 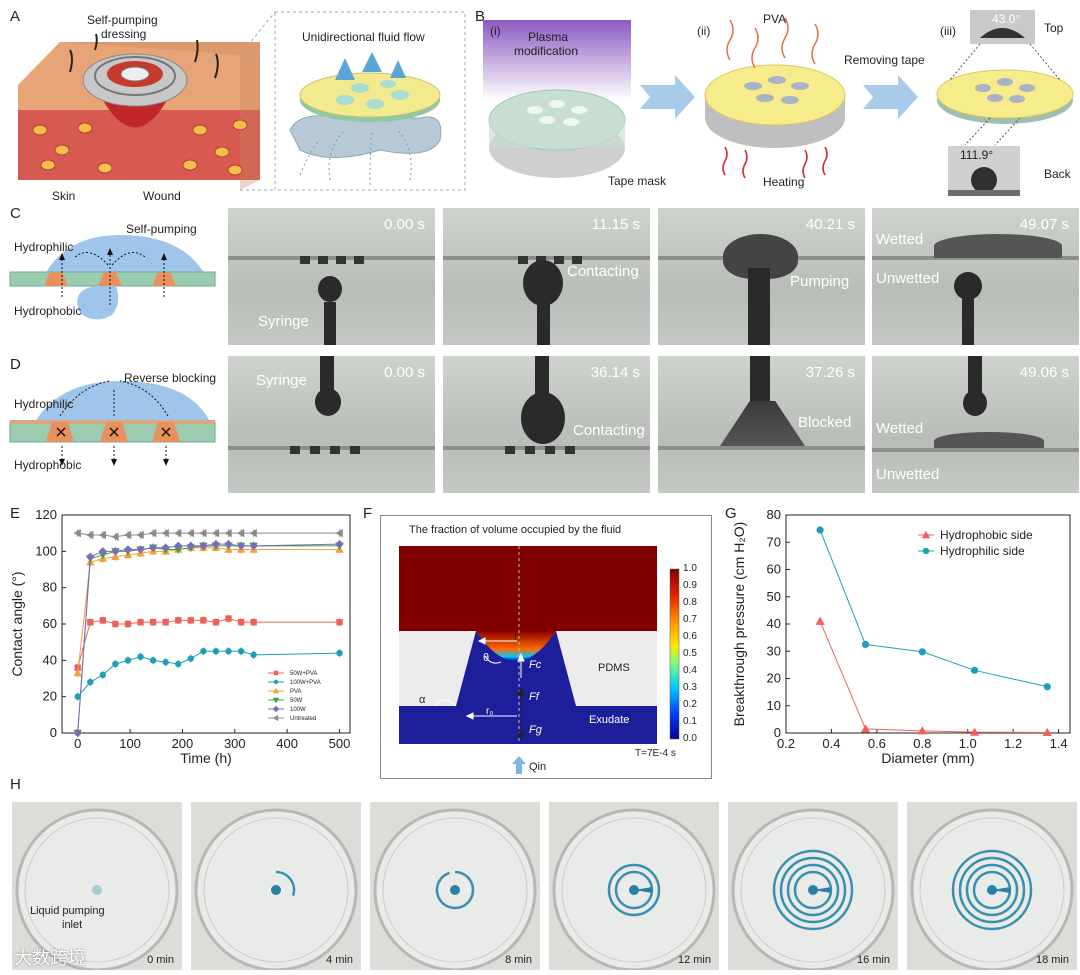 I want to click on plate-time: 18 min, so click(x=1052, y=960).